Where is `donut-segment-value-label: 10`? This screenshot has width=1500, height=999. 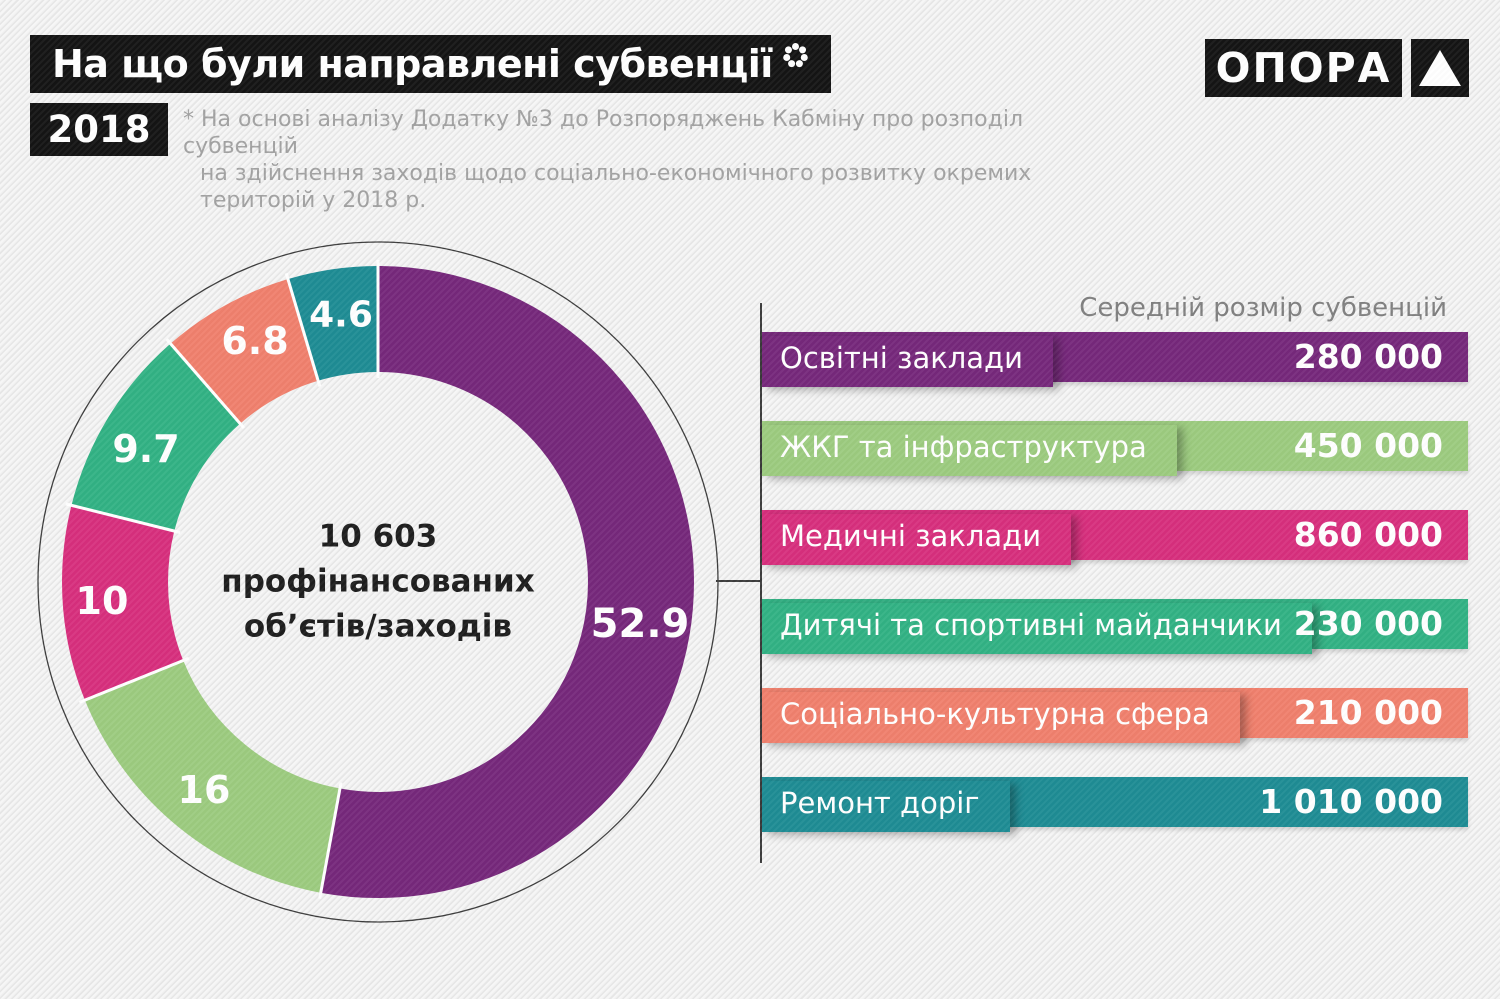
donut-segment-value-label: 10 is located at coordinates (102, 601).